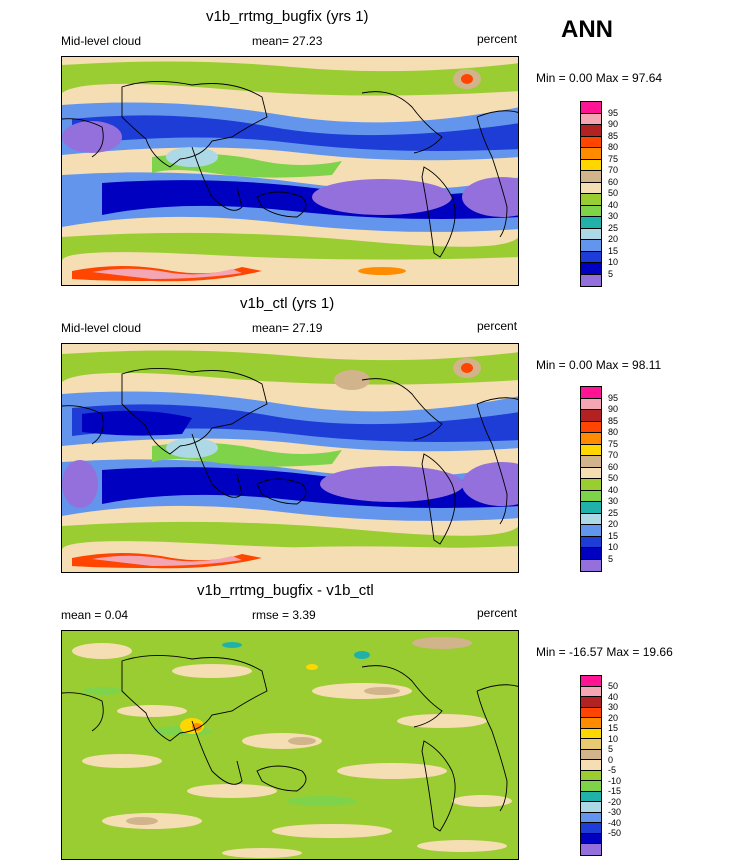 The height and width of the screenshot is (865, 732). I want to click on min-max-label: Min = 0.00 Max = 97.64, so click(599, 78).